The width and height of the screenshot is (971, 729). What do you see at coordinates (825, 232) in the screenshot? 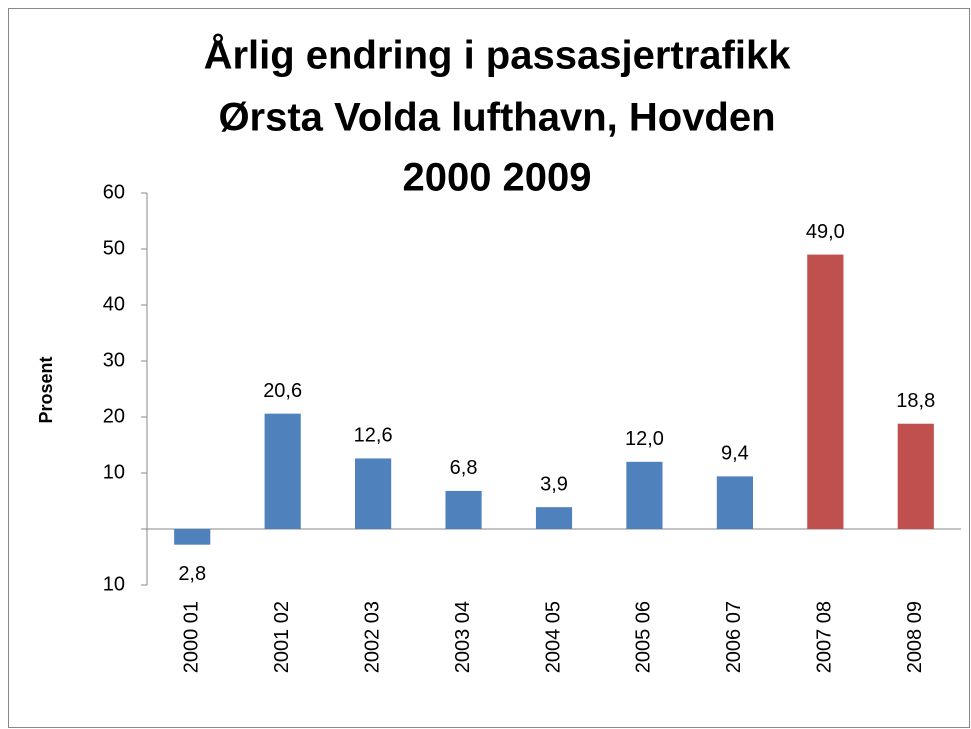
I see `data-label: 49,0` at bounding box center [825, 232].